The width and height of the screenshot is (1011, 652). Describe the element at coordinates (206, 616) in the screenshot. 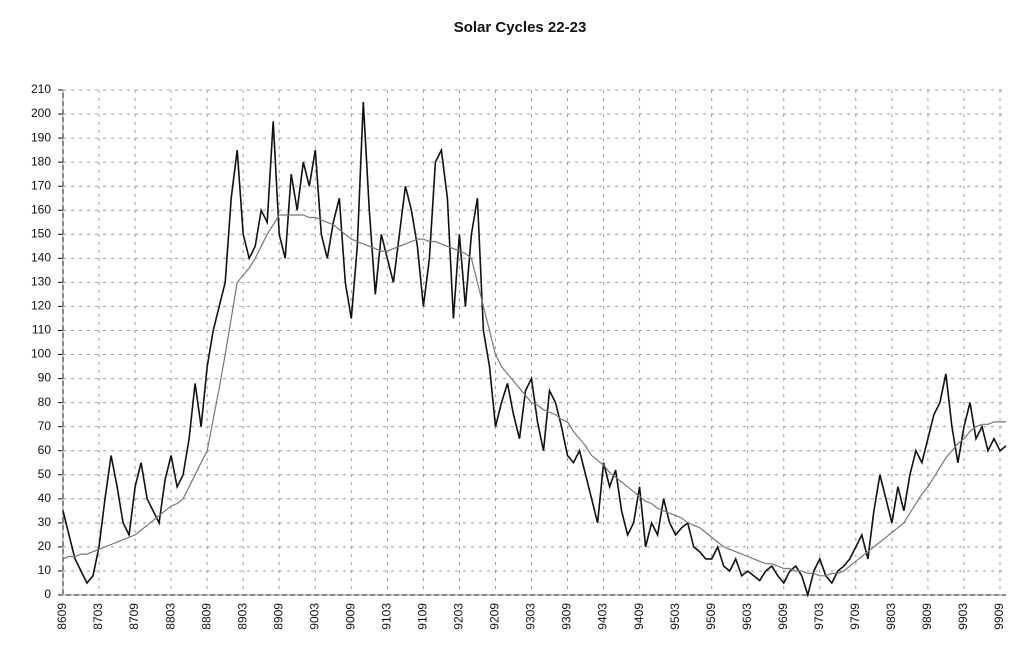

I see `x-tick-label: 8809` at that location.